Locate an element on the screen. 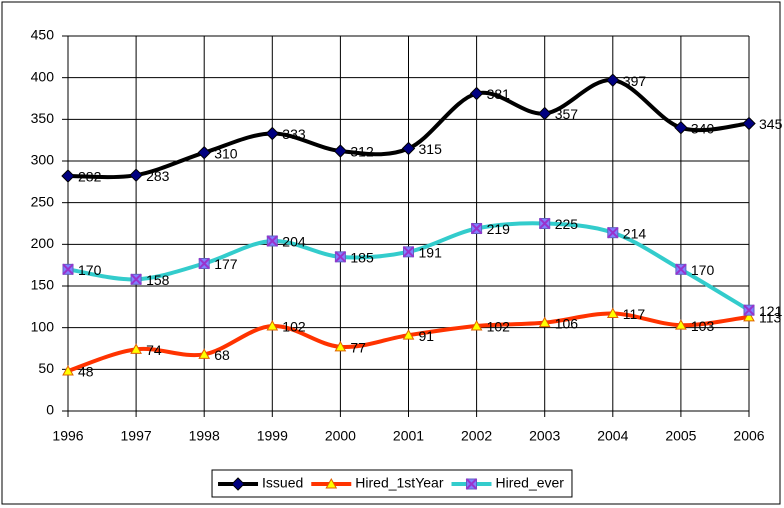 Image resolution: width=784 pixels, height=508 pixels. data-label: 333 is located at coordinates (294, 134).